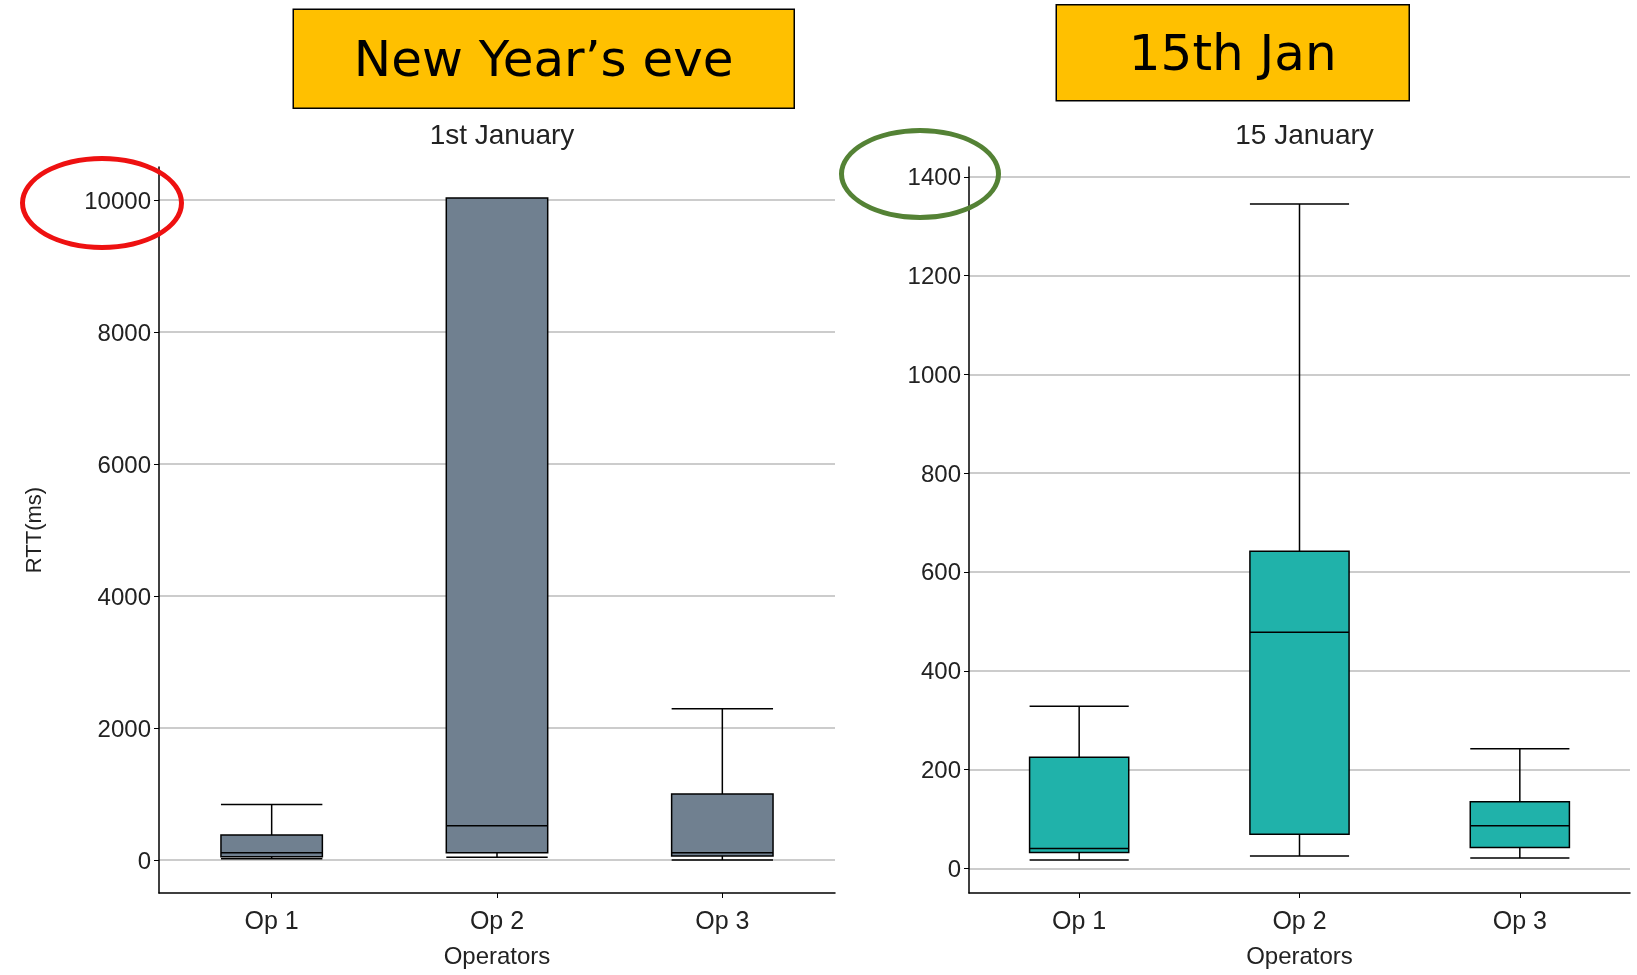 Image resolution: width=1637 pixels, height=975 pixels. Describe the element at coordinates (502, 134) in the screenshot. I see `chart-title: 1st January` at that location.